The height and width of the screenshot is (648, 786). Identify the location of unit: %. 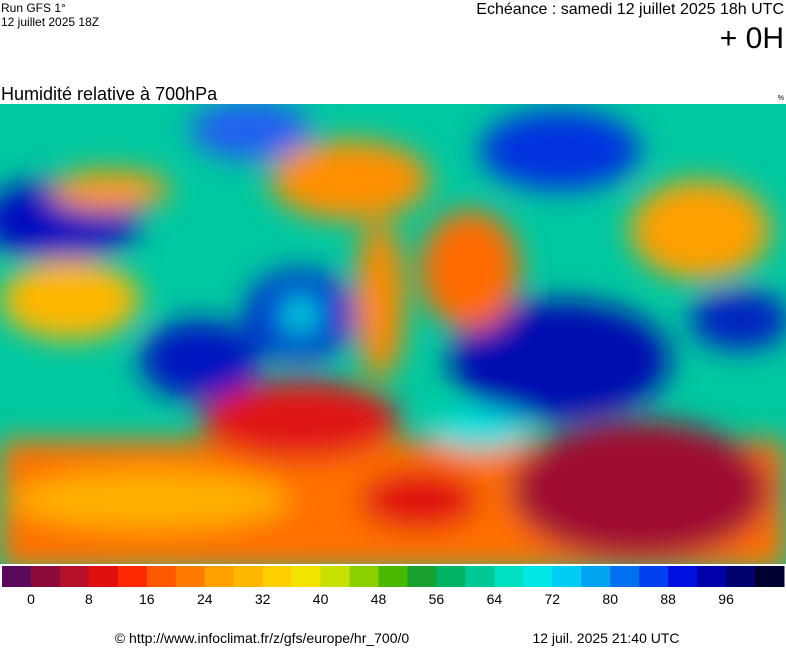
(781, 98).